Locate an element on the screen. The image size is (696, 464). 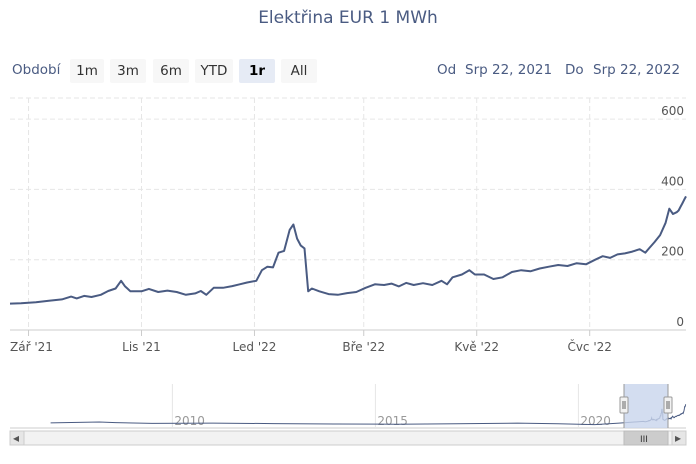
scrollbar-thumb is located at coordinates (646, 438).